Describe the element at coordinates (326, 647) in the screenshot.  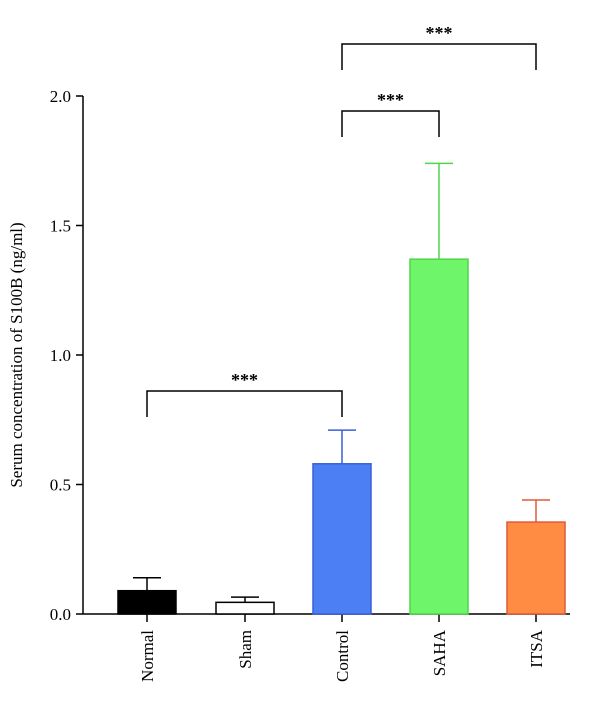
I see `x-axis: Normal Sham Control SAHA ITSA` at that location.